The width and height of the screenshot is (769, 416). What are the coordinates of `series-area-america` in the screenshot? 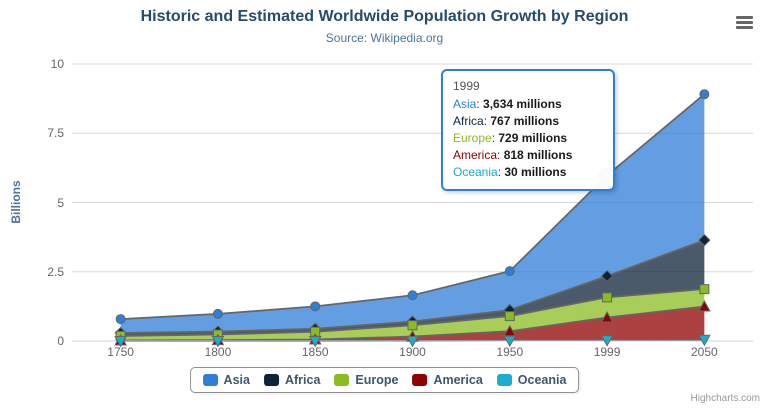 It's located at (412, 323).